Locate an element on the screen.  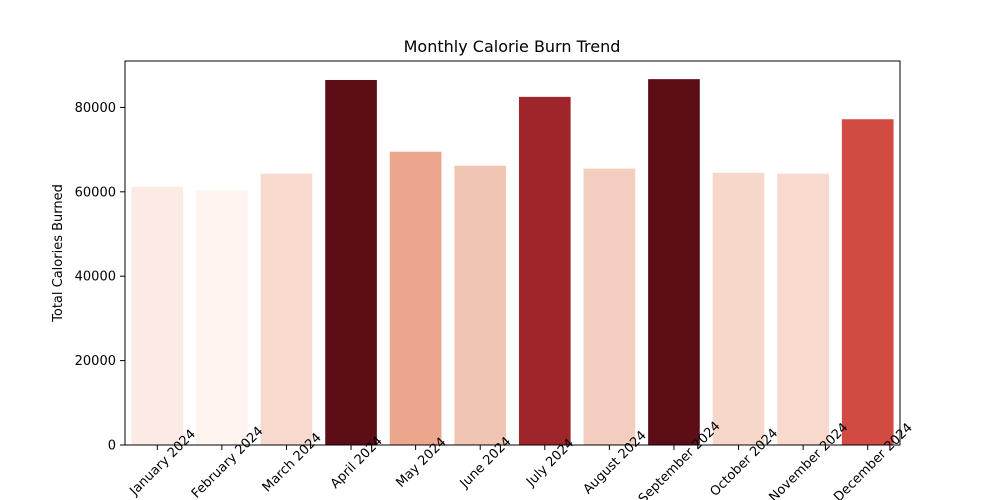
y-tick-label: 20000 is located at coordinates (95, 361).